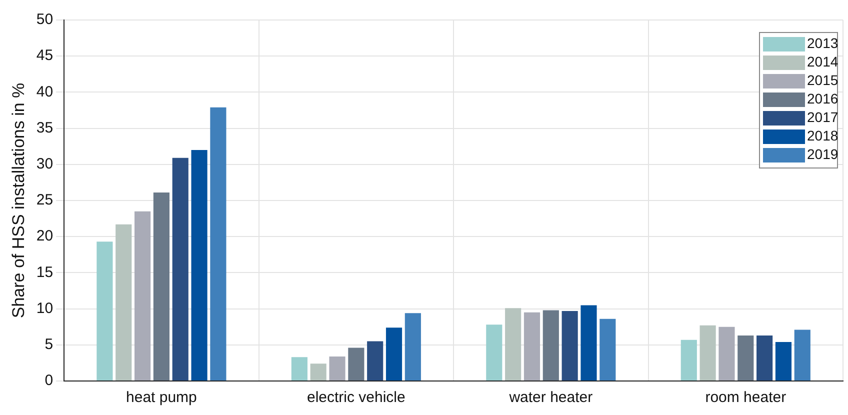 This screenshot has width=848, height=415. What do you see at coordinates (822, 117) in the screenshot?
I see `legend-label: 2017` at bounding box center [822, 117].